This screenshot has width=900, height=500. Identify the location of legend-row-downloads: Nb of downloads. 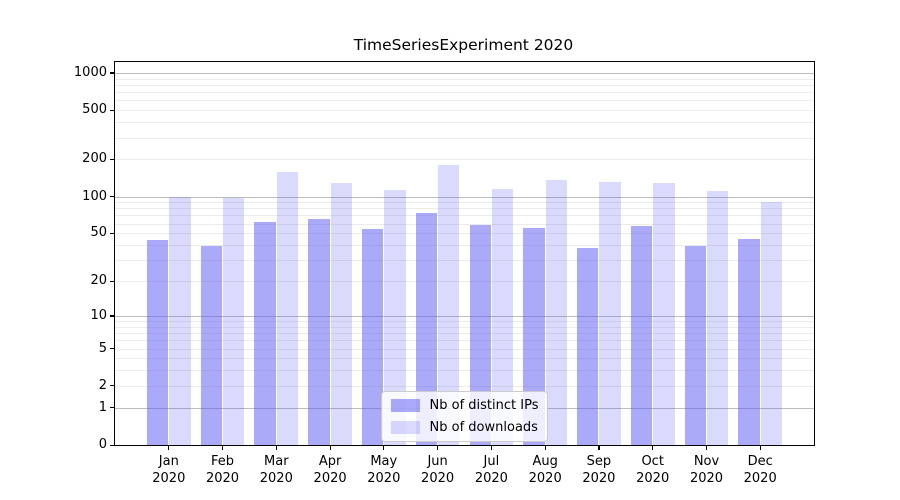
(464, 427).